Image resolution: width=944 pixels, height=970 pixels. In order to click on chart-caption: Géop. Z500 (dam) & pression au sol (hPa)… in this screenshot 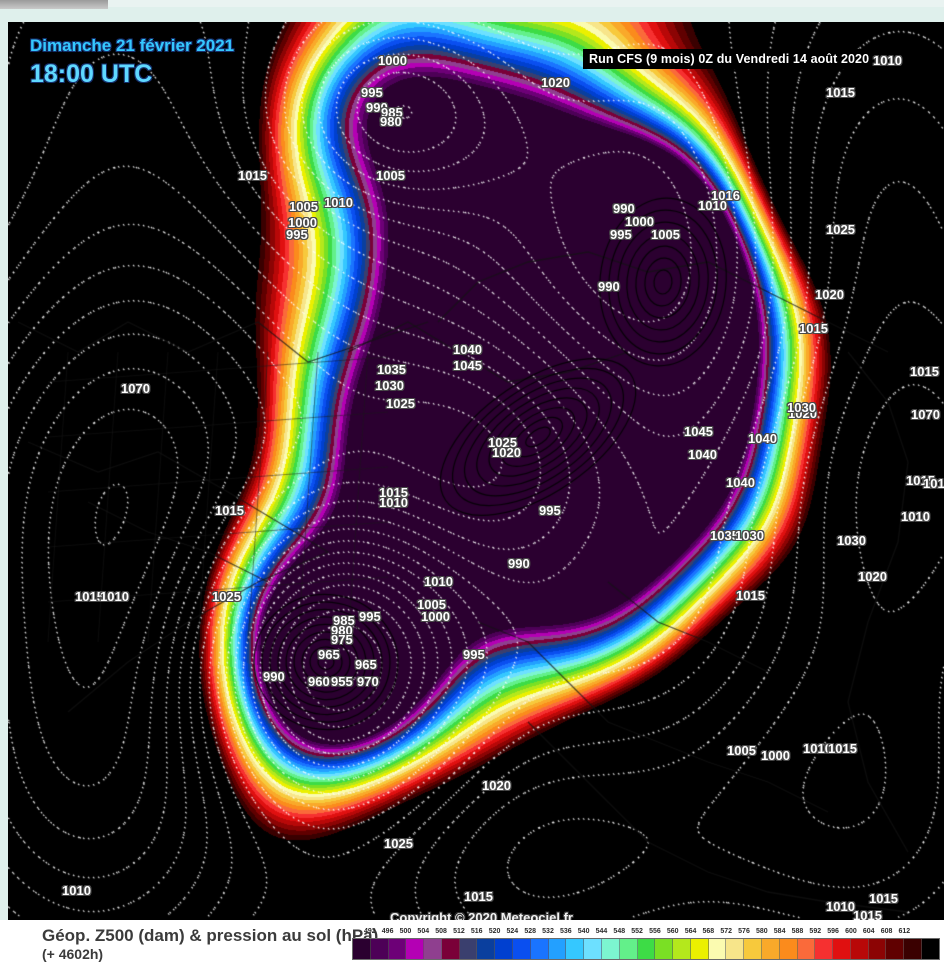, I will do `click(210, 944)`.